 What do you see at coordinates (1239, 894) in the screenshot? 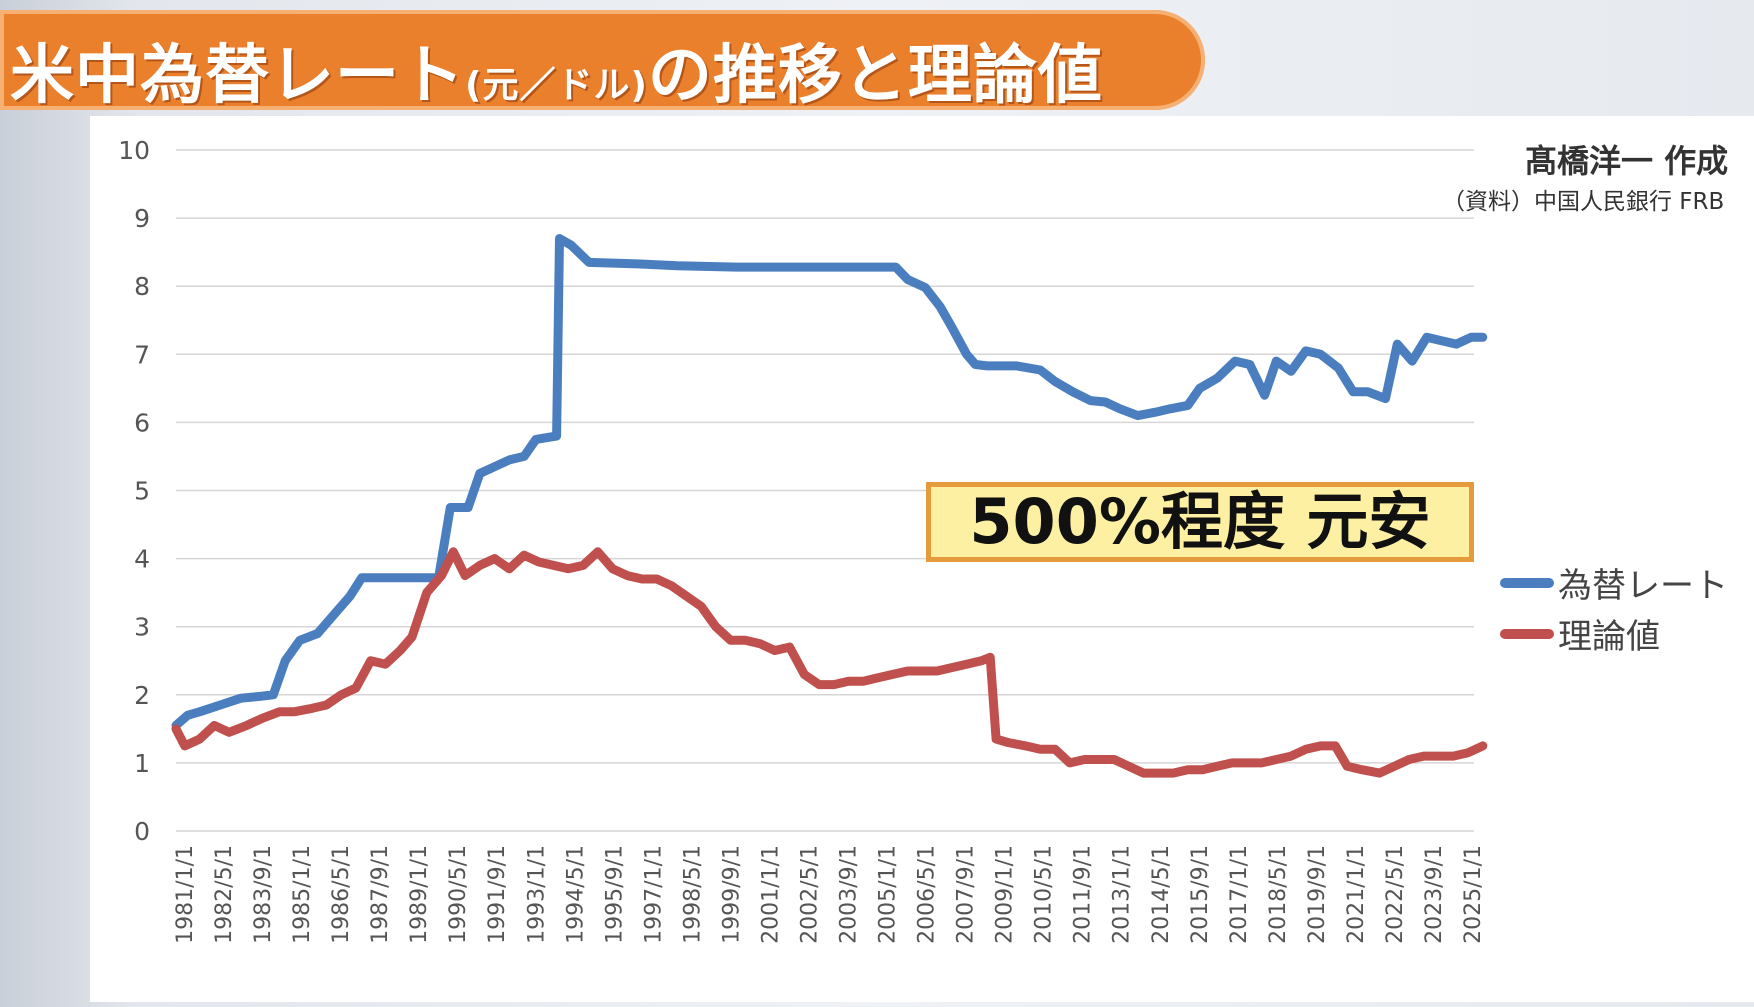
I see `x-tick-label: 2017/1/1` at bounding box center [1239, 894].